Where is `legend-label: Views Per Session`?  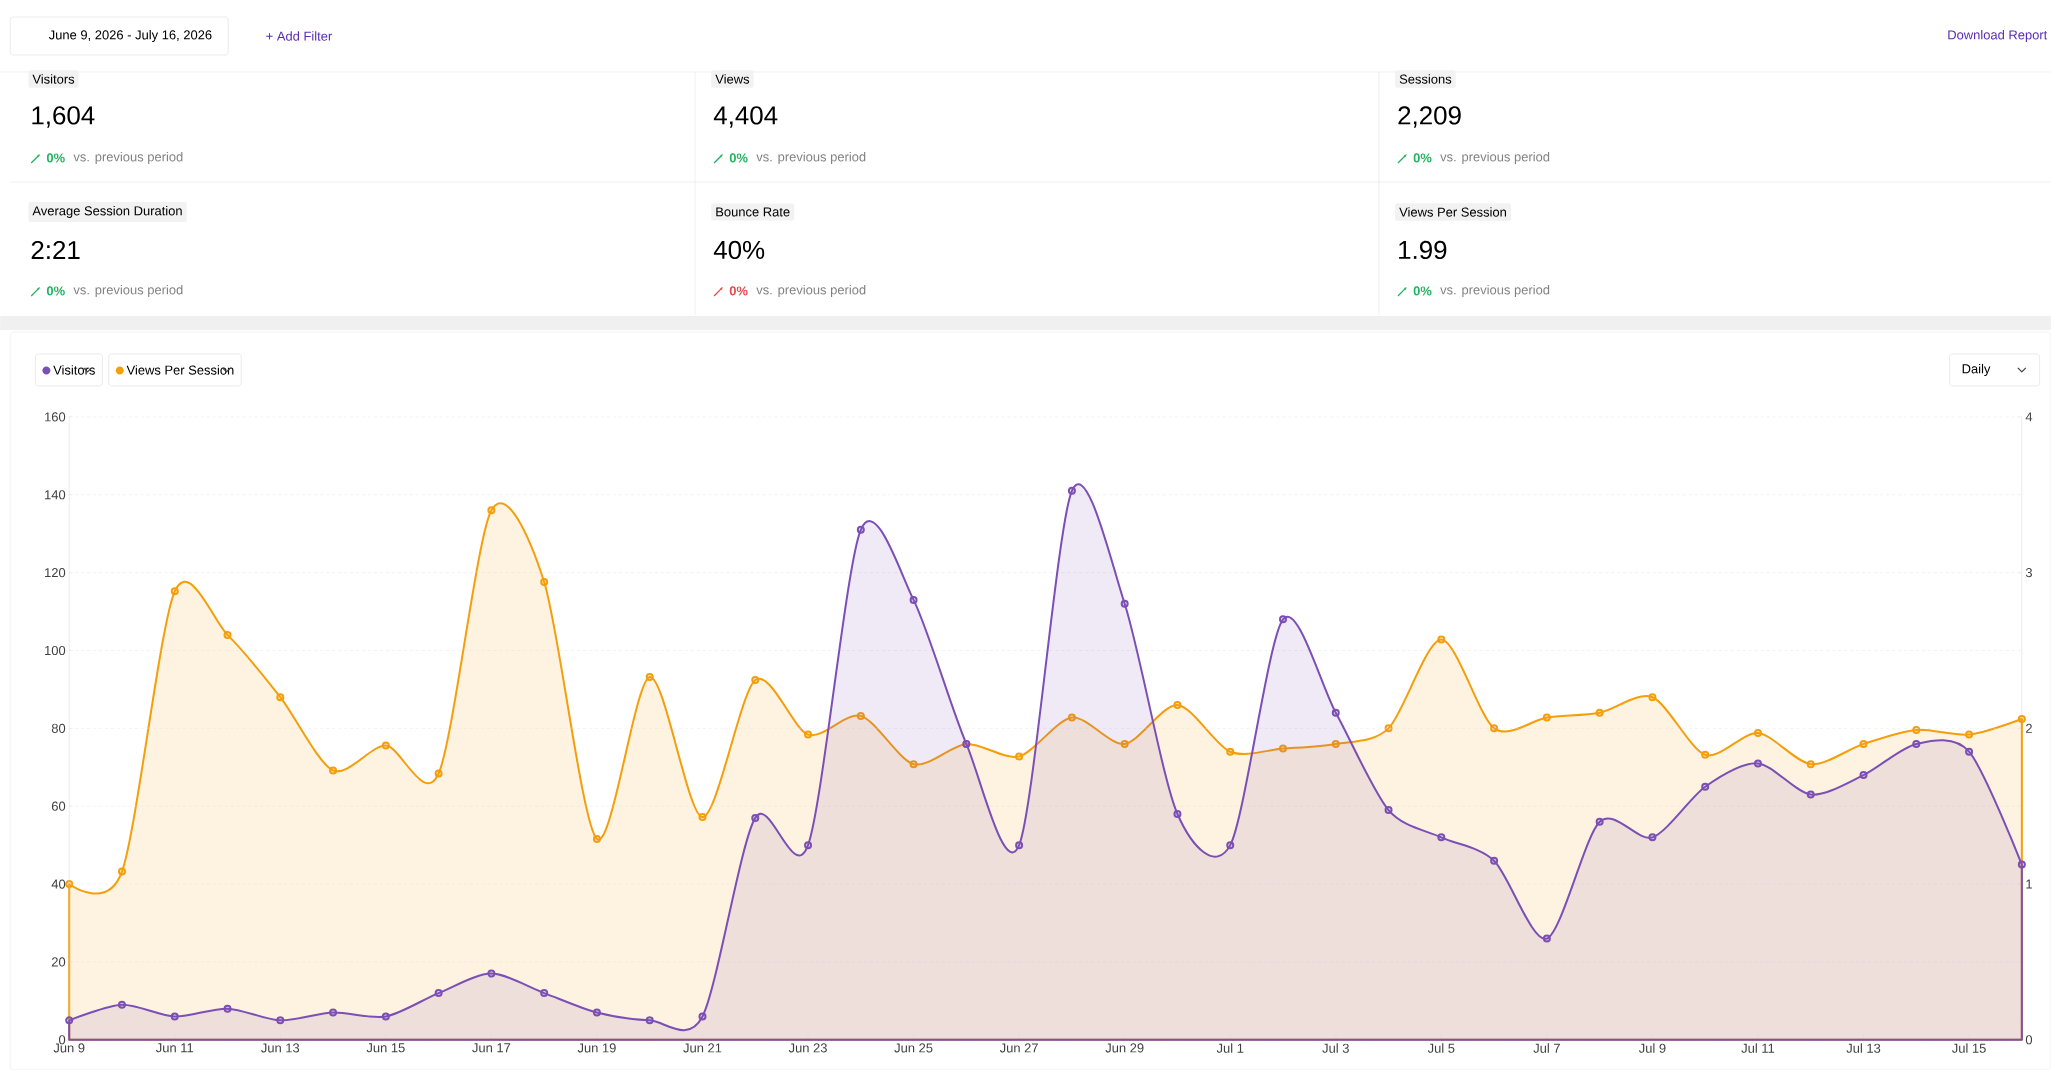
legend-label: Views Per Session is located at coordinates (180, 370).